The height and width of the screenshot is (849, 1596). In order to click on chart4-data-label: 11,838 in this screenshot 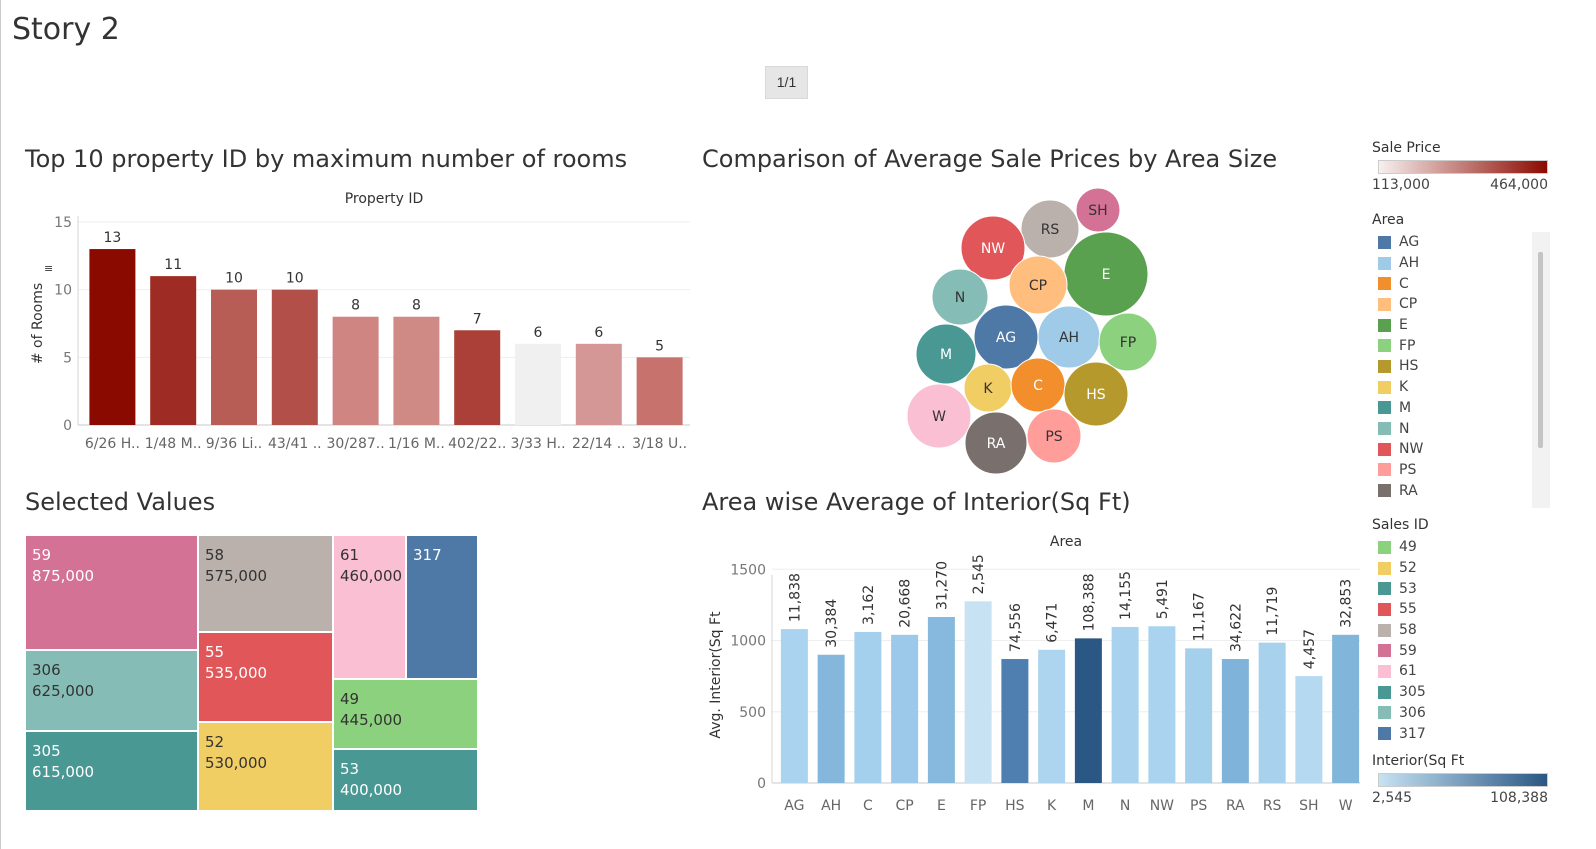, I will do `click(795, 597)`.